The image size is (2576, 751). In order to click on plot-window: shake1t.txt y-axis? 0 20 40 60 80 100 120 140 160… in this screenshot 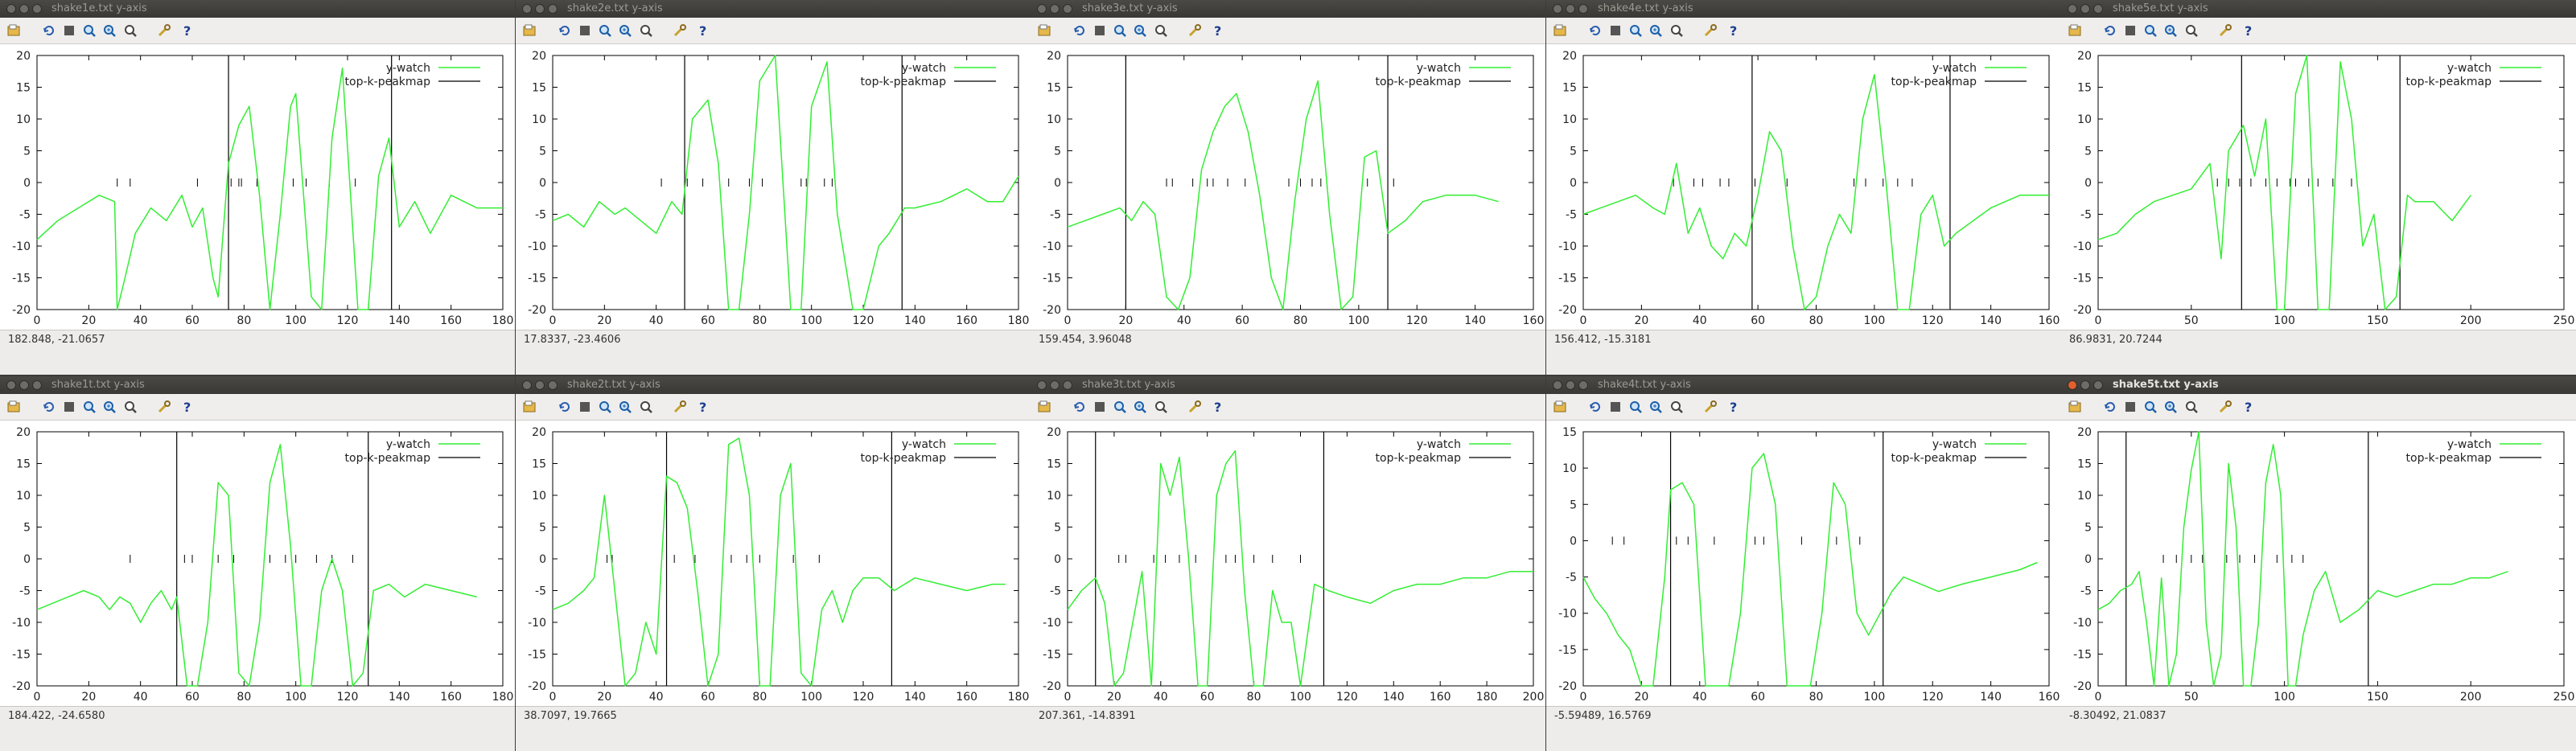, I will do `click(257, 563)`.